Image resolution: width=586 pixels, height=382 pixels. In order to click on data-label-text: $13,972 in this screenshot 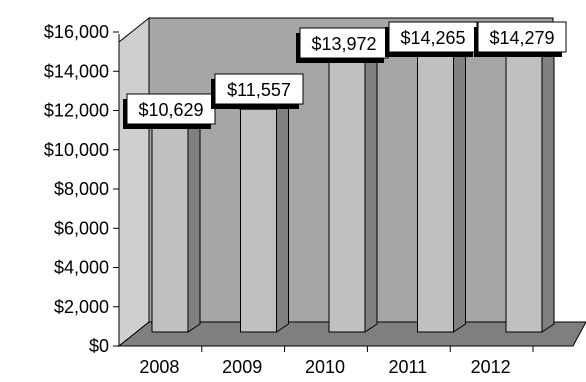, I will do `click(343, 44)`.